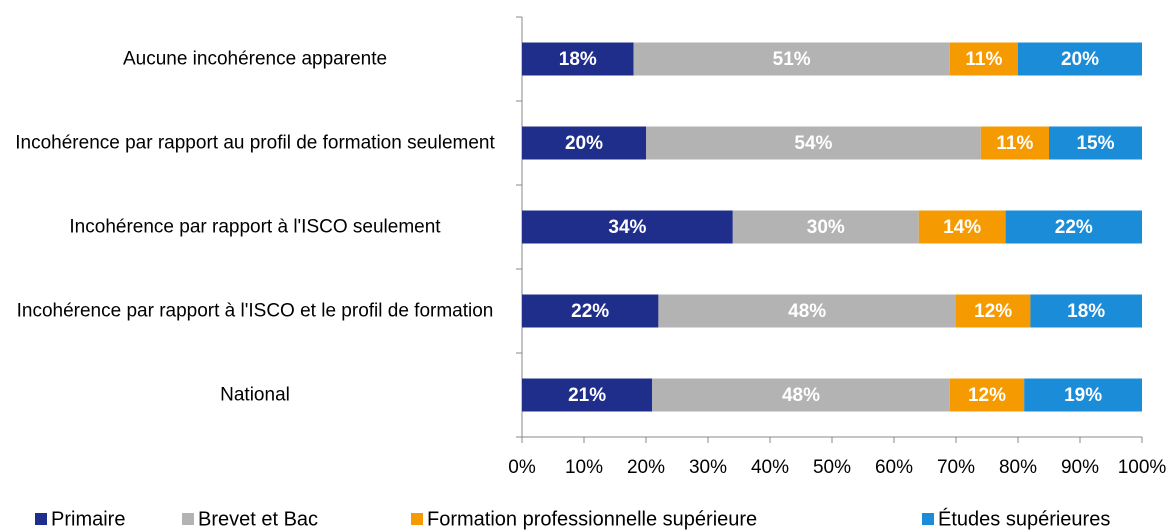  What do you see at coordinates (258, 519) in the screenshot?
I see `legend-label: Brevet et Bac` at bounding box center [258, 519].